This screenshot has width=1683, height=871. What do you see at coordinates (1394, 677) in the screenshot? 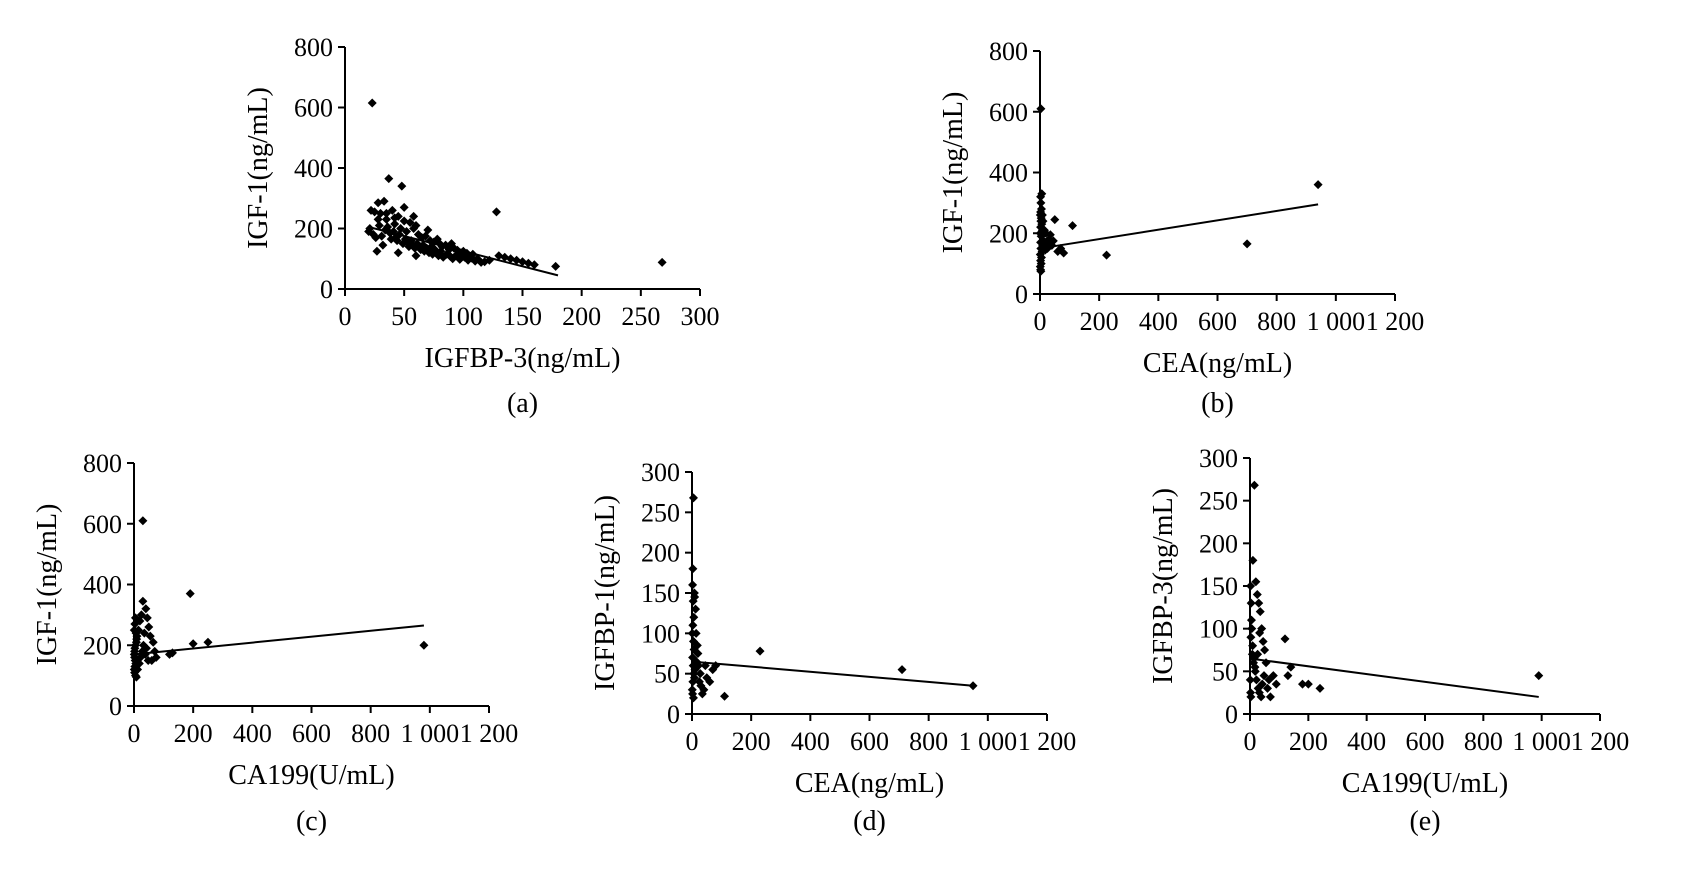
I see `trend-line` at bounding box center [1394, 677].